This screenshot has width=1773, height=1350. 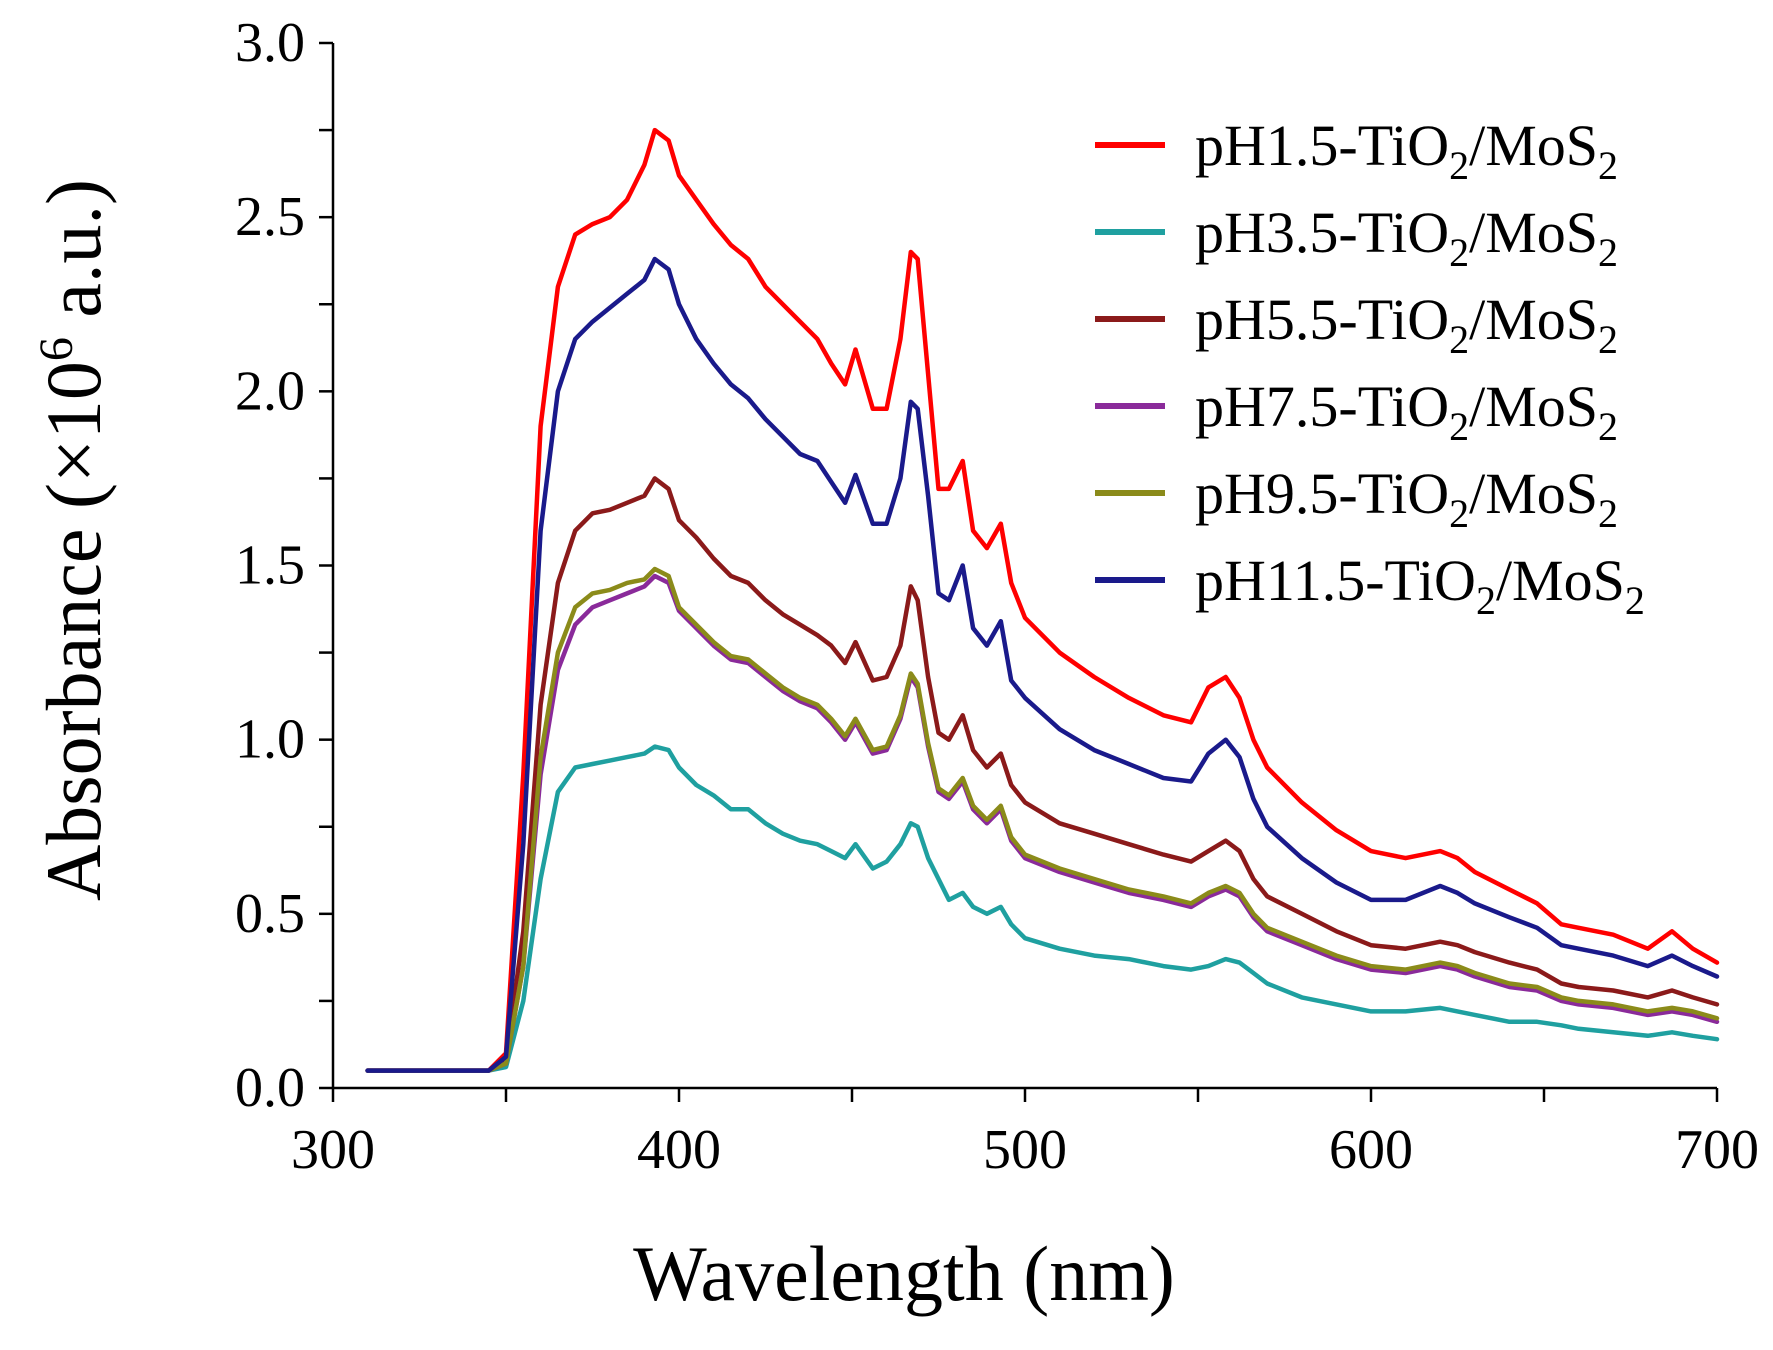 I want to click on y-axis-title-suffix: a.u.), so click(x=73, y=258).